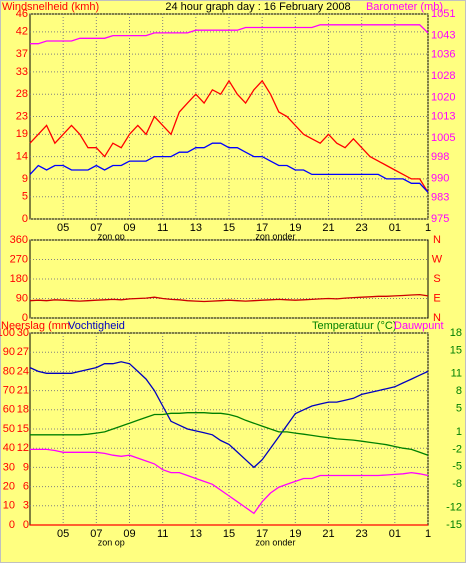 The height and width of the screenshot is (563, 466). Describe the element at coordinates (35, 326) in the screenshot. I see `legend-entry: Neerslag (mm` at that location.